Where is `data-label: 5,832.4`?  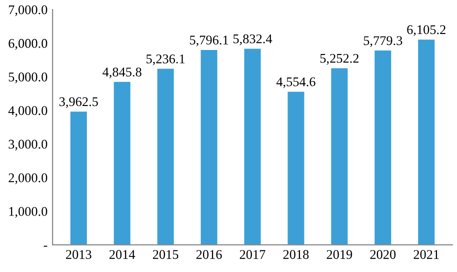
data-label: 5,832.4 is located at coordinates (252, 40).